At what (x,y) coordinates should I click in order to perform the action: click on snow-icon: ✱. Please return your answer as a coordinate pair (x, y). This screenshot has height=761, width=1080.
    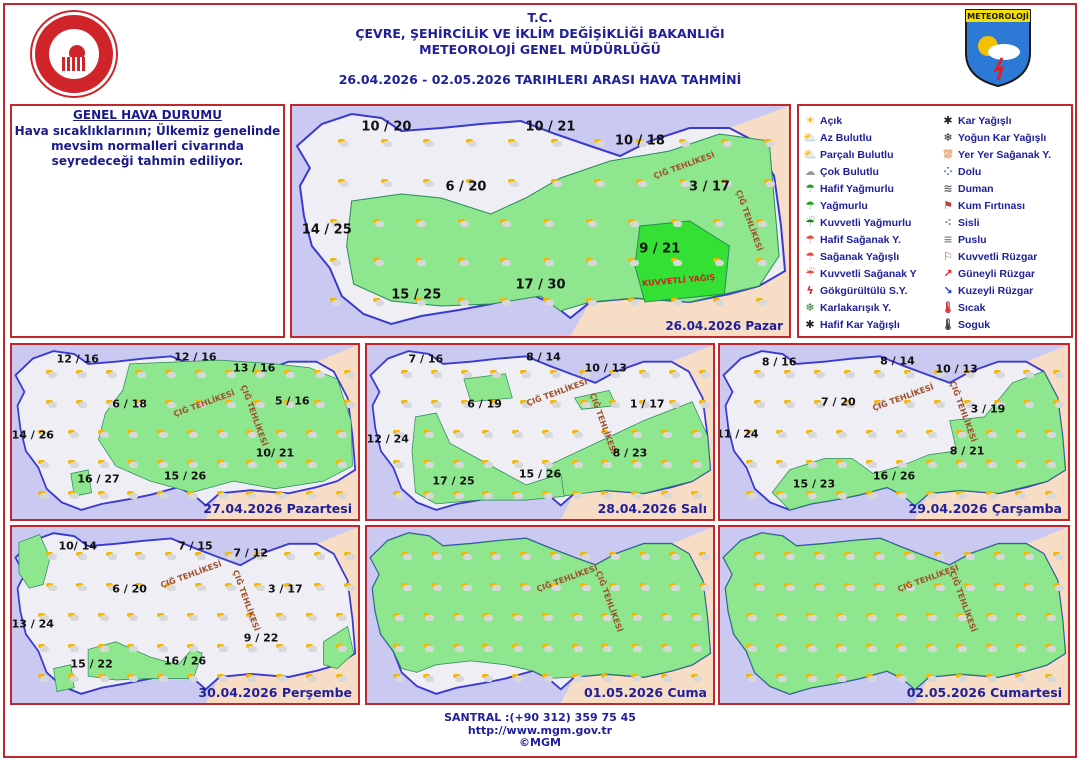
    Looking at the image, I should click on (948, 120).